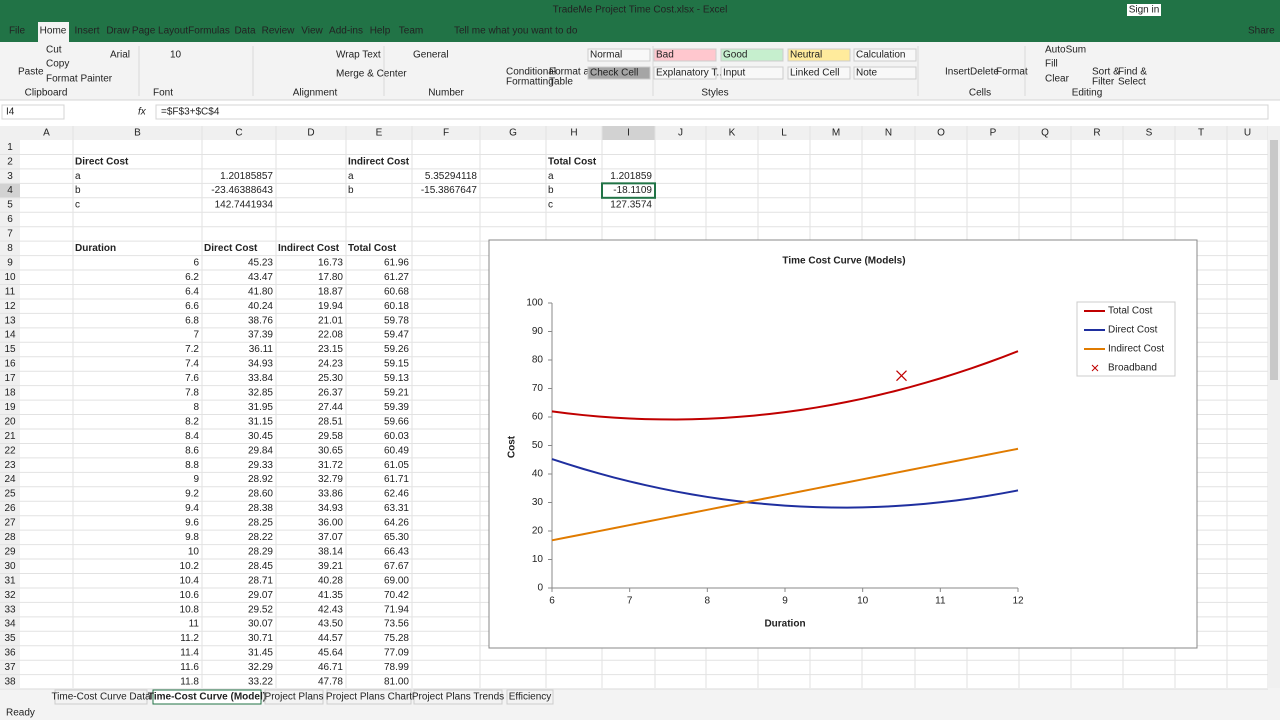  Describe the element at coordinates (806, 55) in the screenshot. I see `ribbon-button: Neutral` at that location.